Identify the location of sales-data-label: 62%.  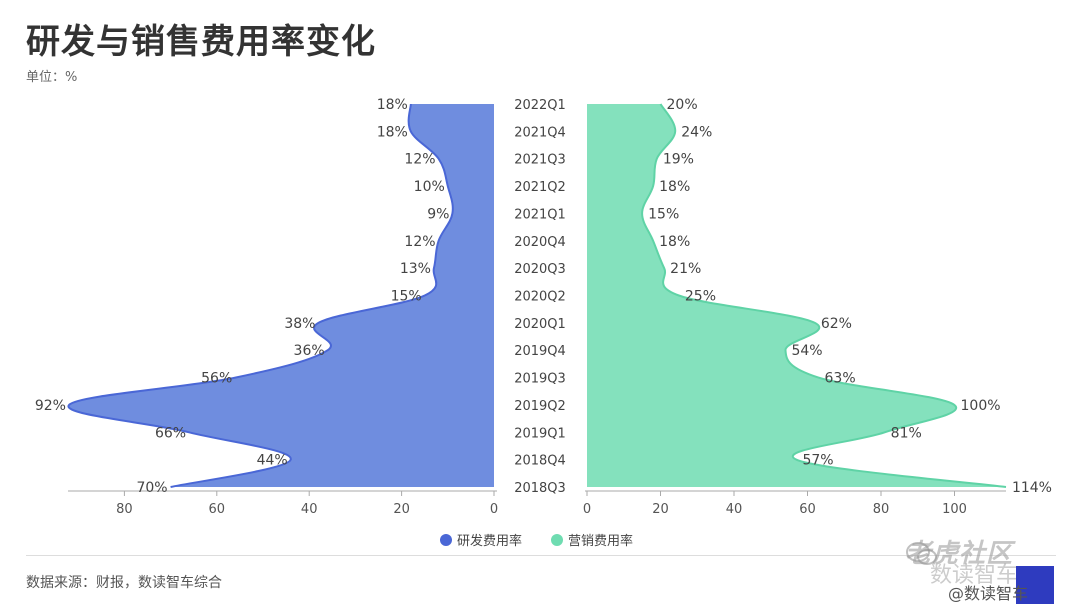
(836, 324).